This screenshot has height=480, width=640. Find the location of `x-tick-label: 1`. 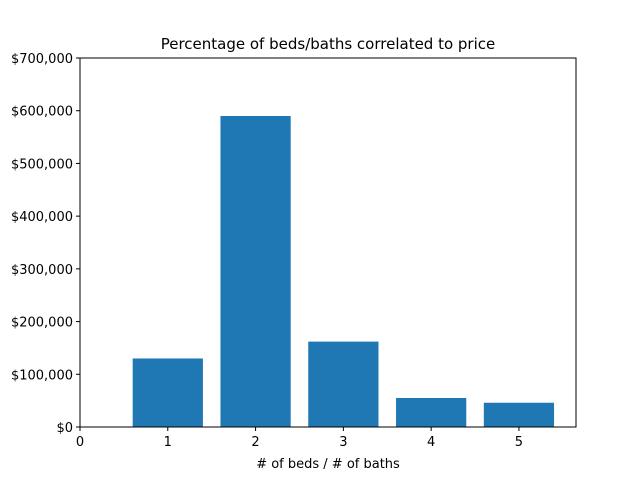

x-tick-label: 1 is located at coordinates (168, 442).